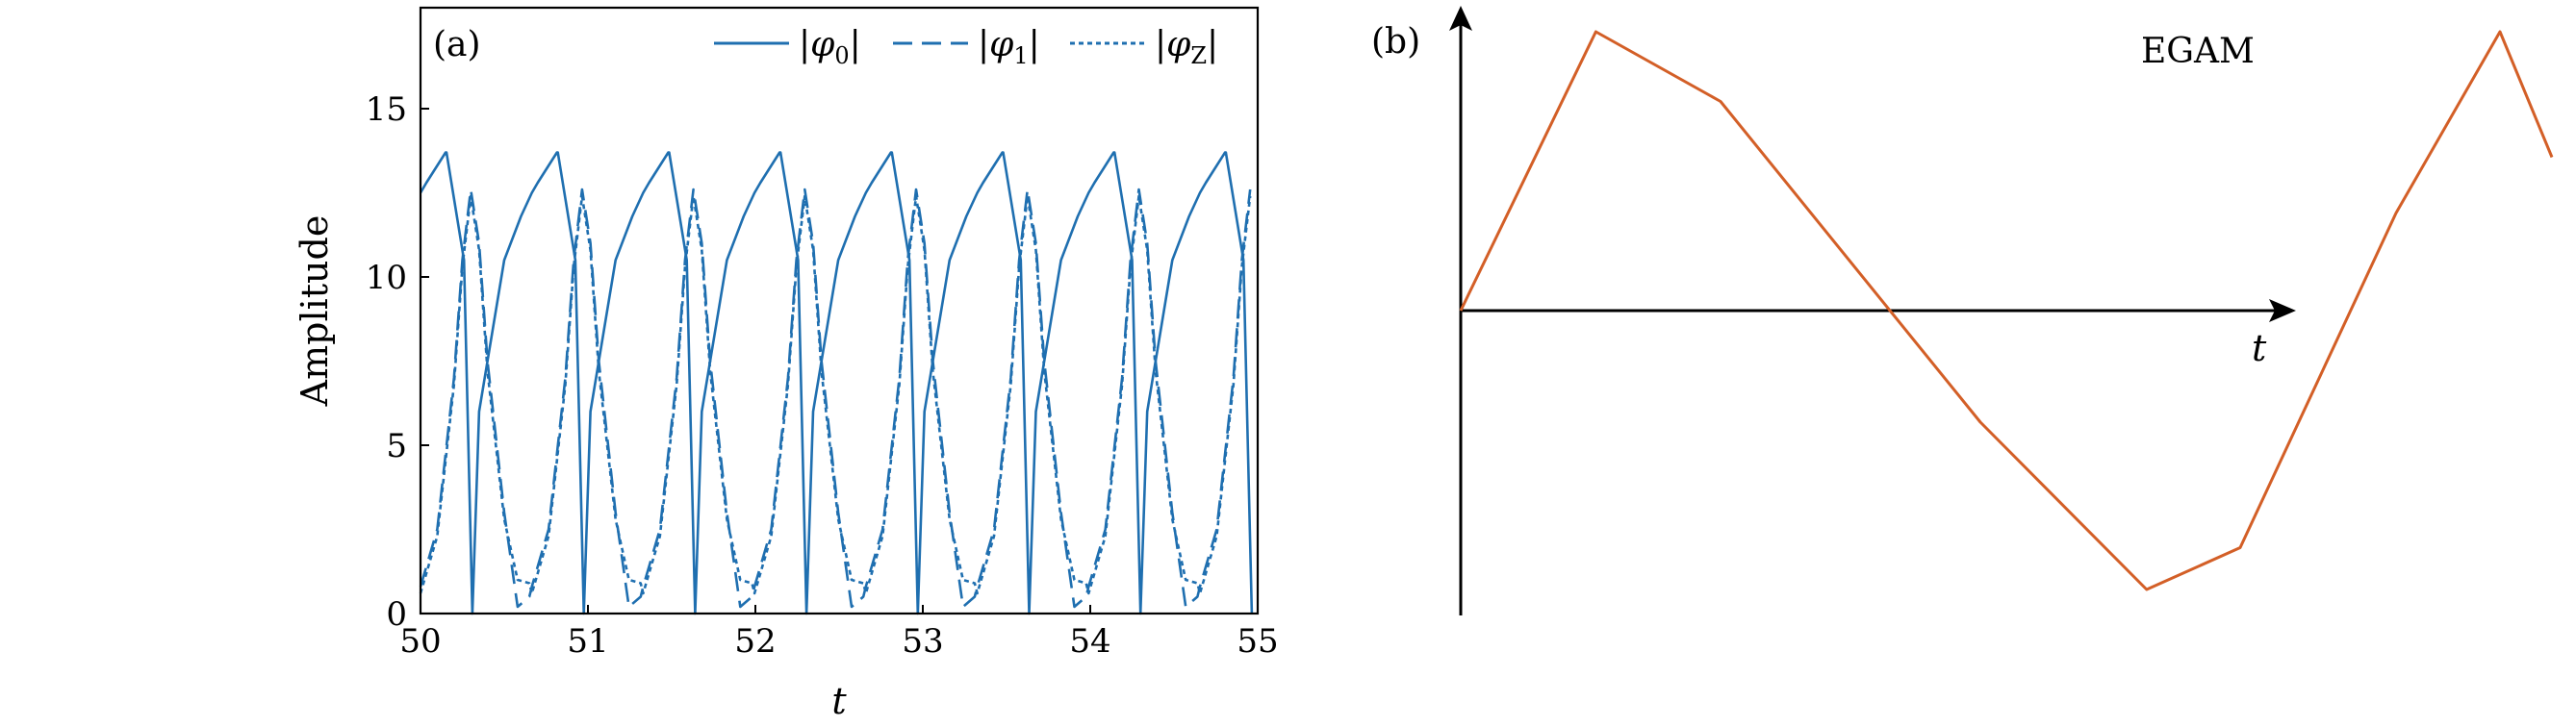 The height and width of the screenshot is (727, 2576). Describe the element at coordinates (457, 44) in the screenshot. I see `panel-a-label: (a)` at that location.